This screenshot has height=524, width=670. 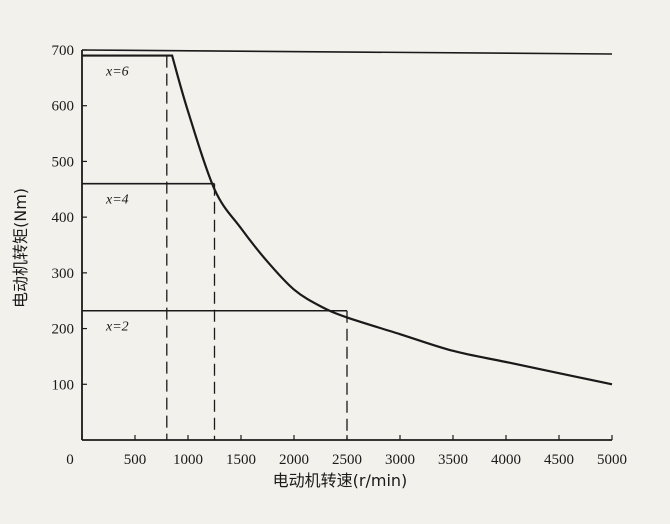 I want to click on x-tick-label: 4000, so click(x=506, y=460).